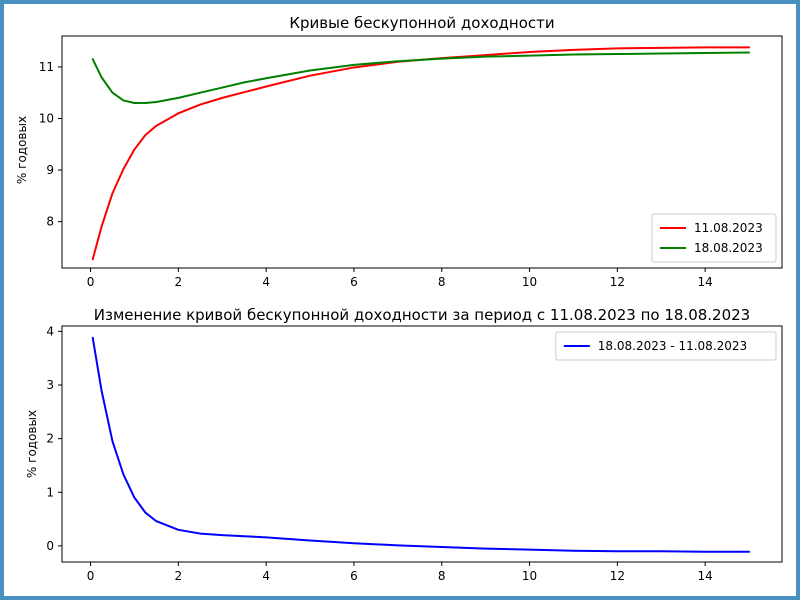 This screenshot has height=600, width=800. Describe the element at coordinates (50, 385) in the screenshot. I see `y-tick-label: 3` at that location.